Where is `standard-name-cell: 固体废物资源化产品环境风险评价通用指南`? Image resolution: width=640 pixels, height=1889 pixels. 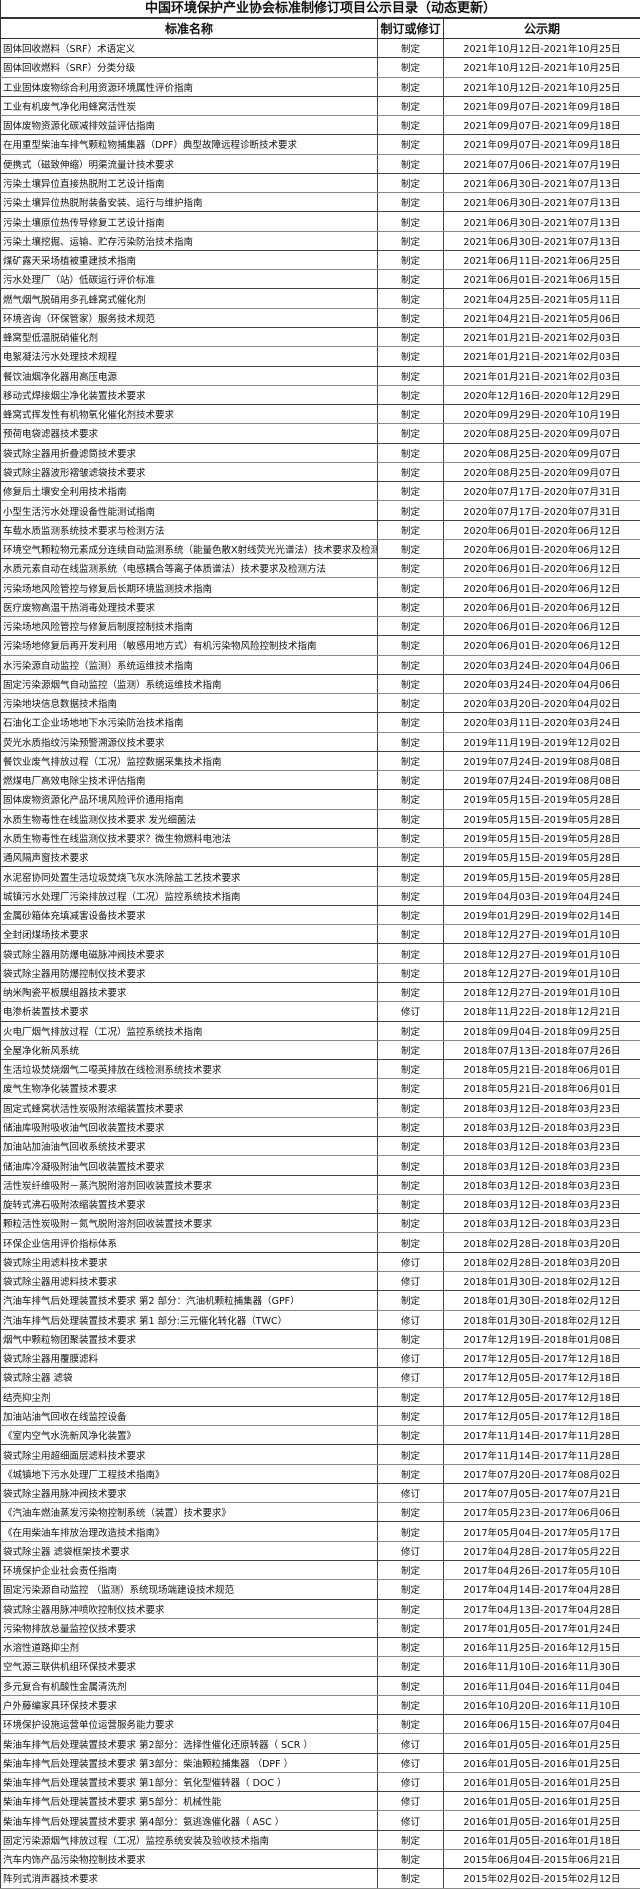 standard-name-cell: 固体废物资源化产品环境风险评价通用指南 is located at coordinates (189, 799).